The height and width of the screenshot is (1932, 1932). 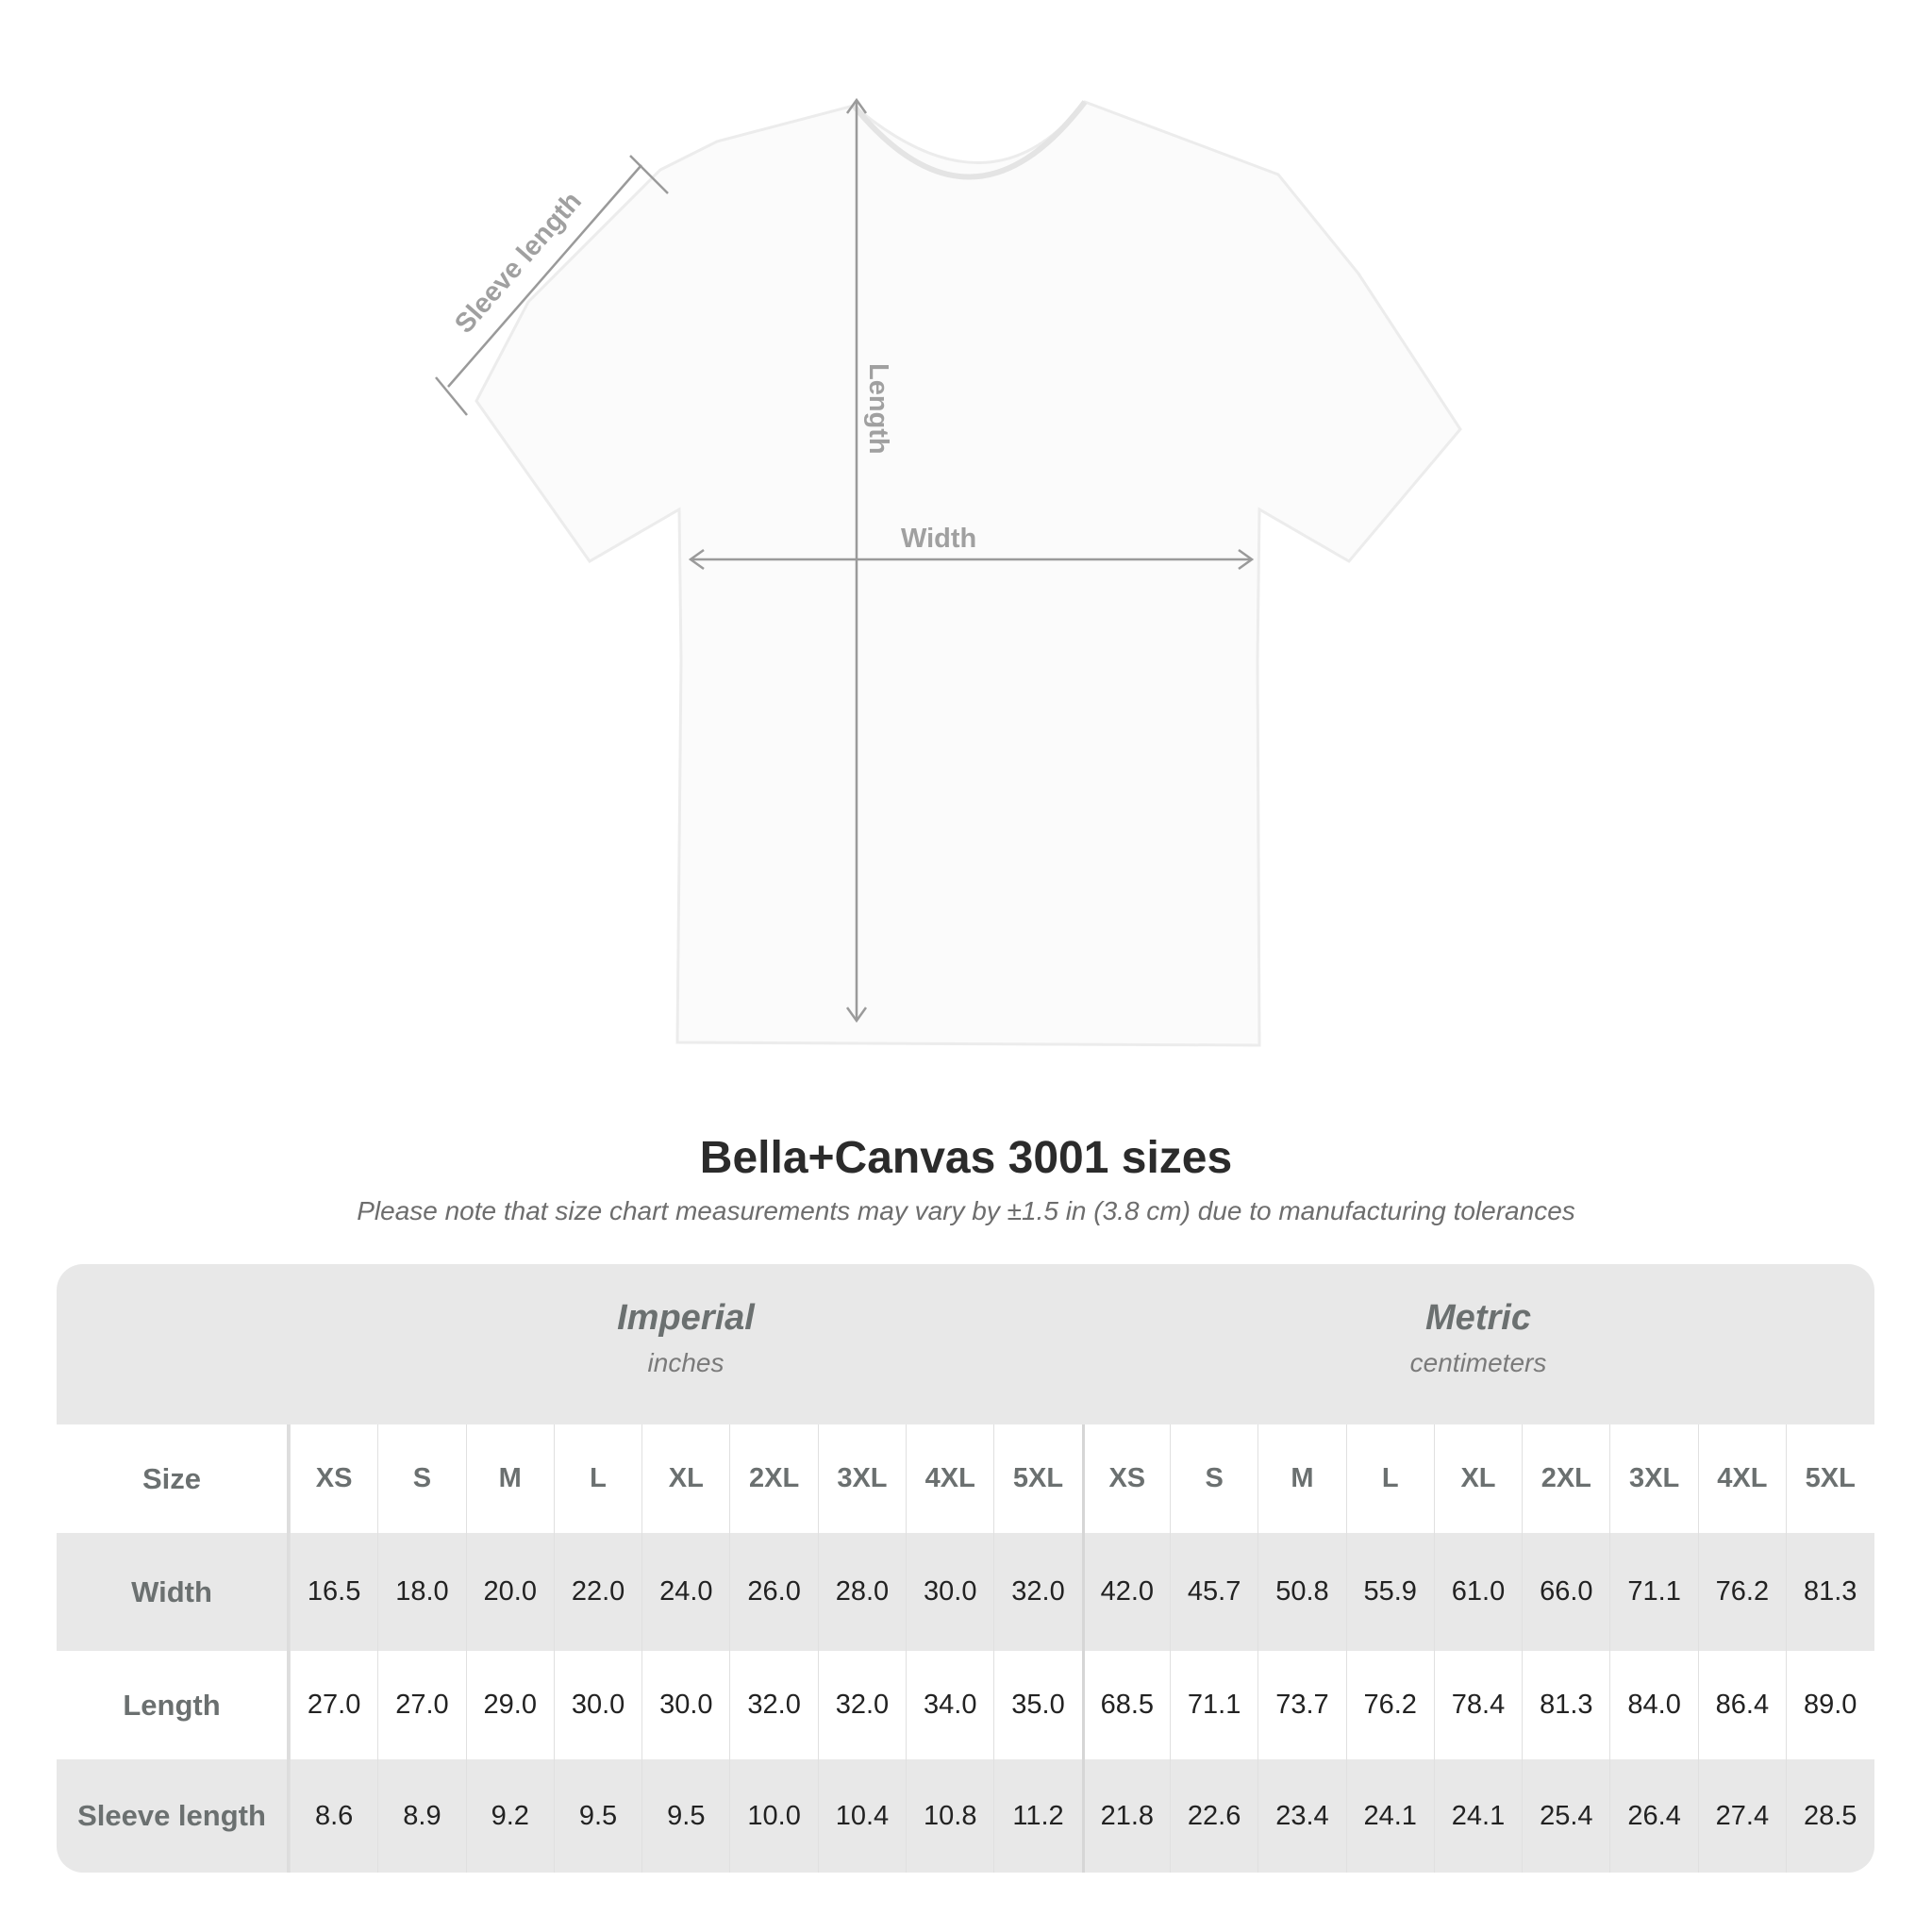 What do you see at coordinates (174, 1592) in the screenshot?
I see `row-label: Width` at bounding box center [174, 1592].